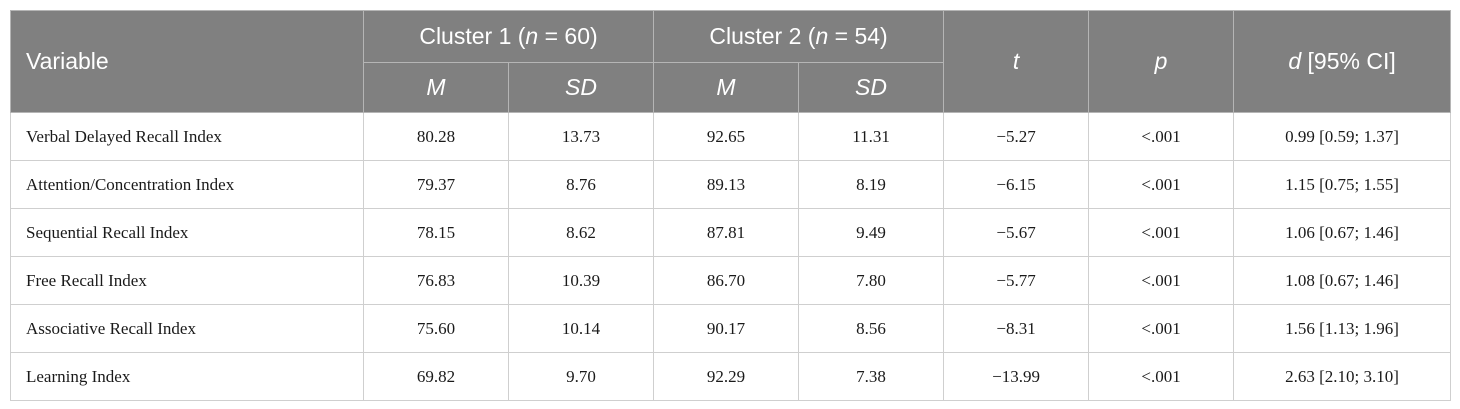 Image resolution: width=1460 pixels, height=409 pixels. Describe the element at coordinates (187, 232) in the screenshot. I see `variable-cell: Sequential Recall Index` at that location.